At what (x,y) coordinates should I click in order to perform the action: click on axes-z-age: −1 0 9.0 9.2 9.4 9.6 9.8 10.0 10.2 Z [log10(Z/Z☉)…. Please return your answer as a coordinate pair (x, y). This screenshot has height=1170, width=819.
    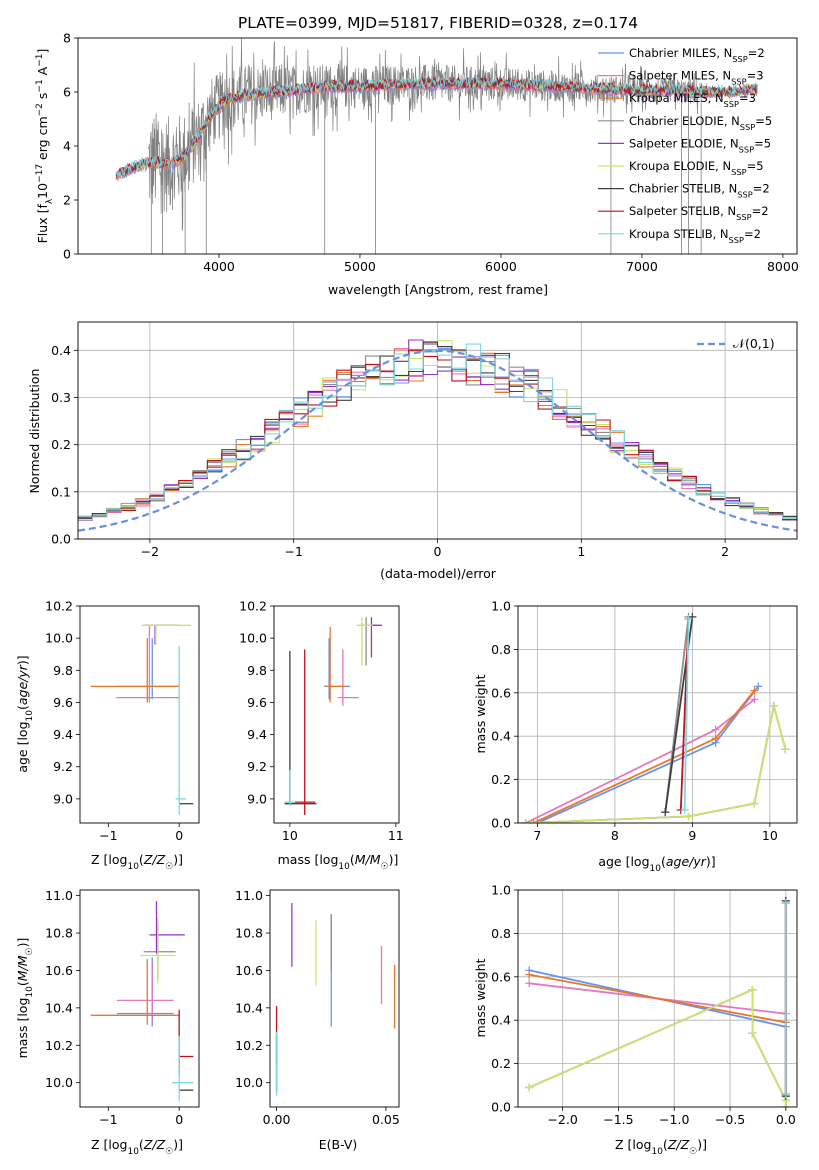
    Looking at the image, I should click on (107, 735).